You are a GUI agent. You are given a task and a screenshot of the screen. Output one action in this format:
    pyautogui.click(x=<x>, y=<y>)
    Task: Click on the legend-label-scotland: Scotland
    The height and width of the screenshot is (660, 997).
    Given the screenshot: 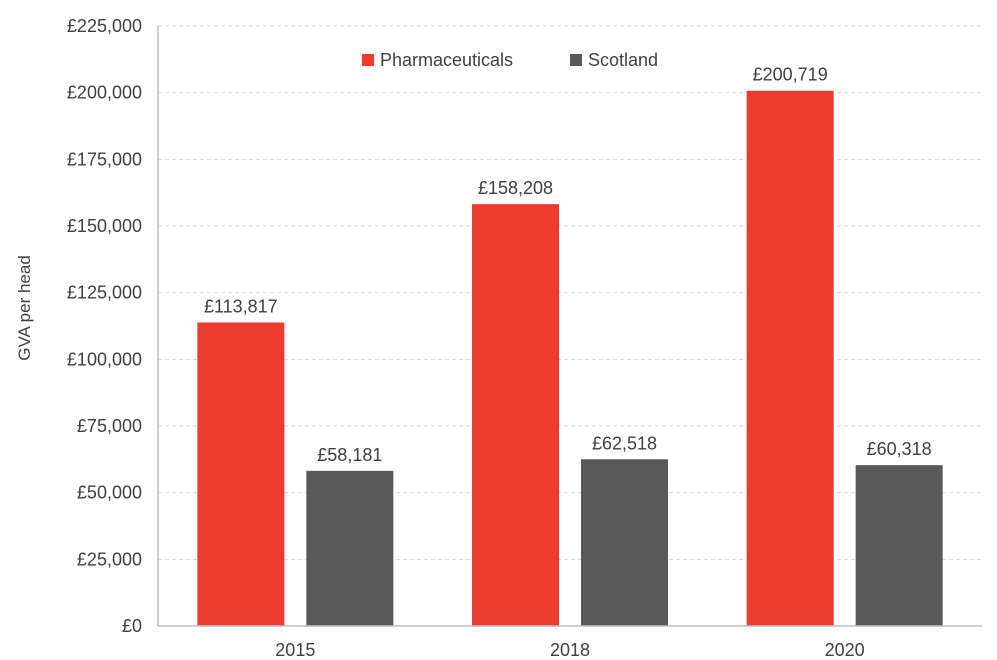 What is the action you would take?
    pyautogui.click(x=623, y=60)
    